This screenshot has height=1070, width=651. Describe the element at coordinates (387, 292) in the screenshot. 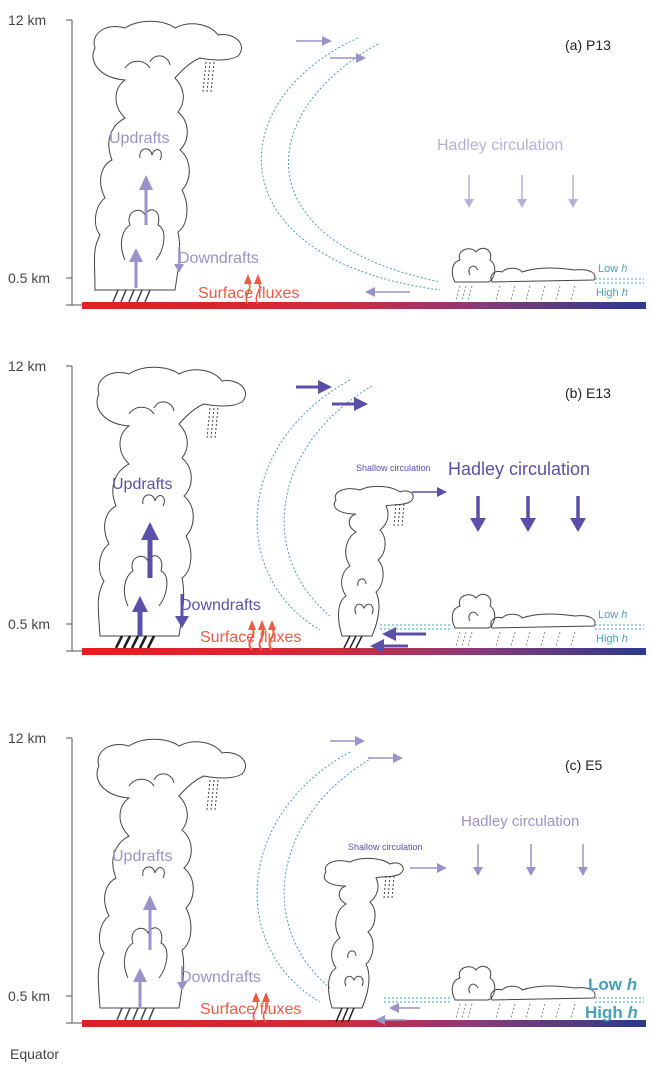

I see `lower-flow-arrow` at that location.